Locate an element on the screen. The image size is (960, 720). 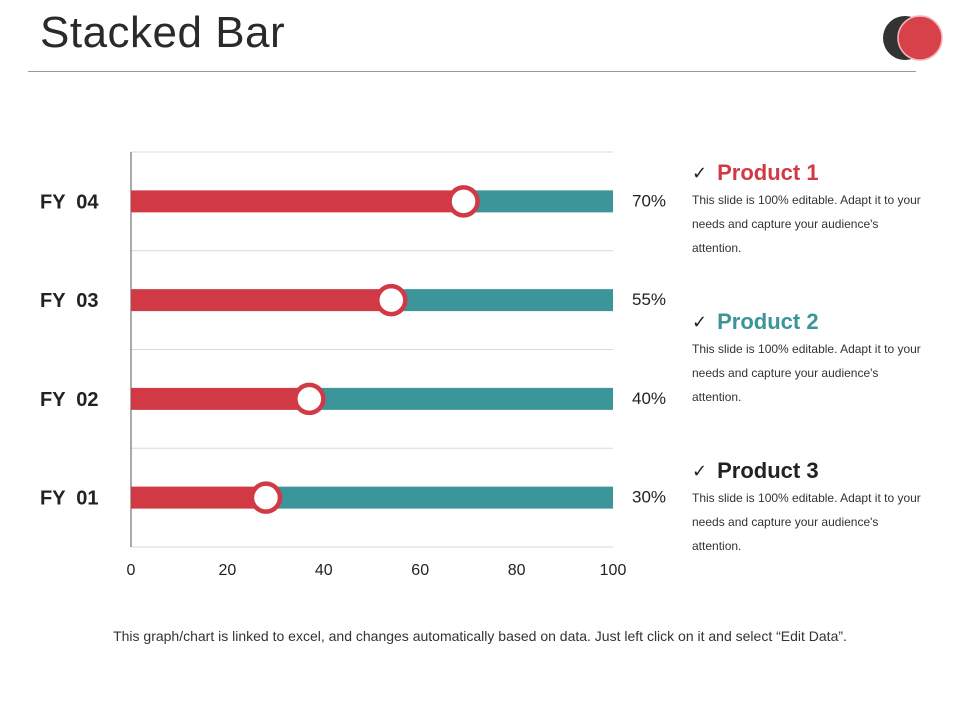
data-label: 40% is located at coordinates (649, 398).